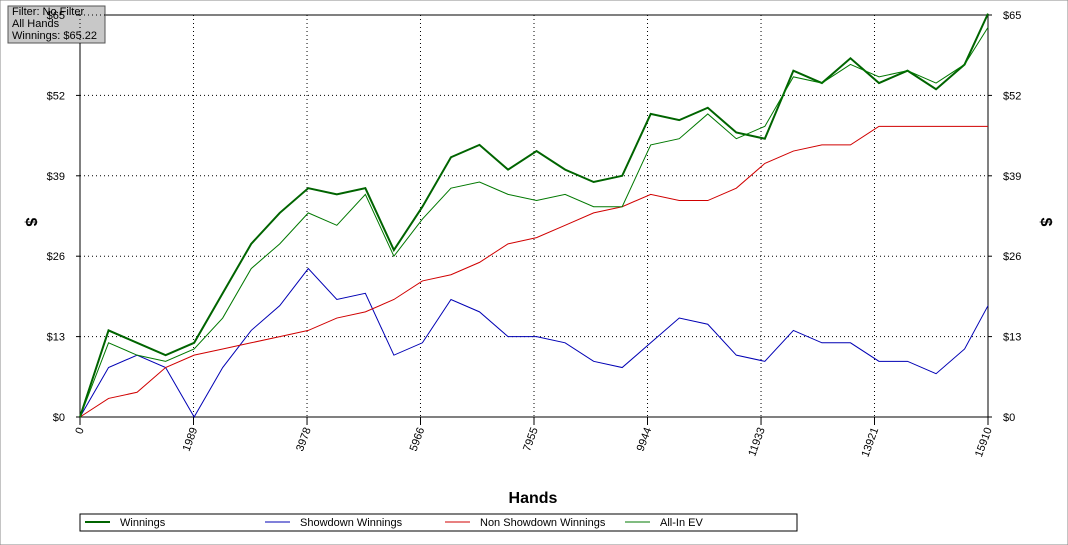  I want to click on info-line: Winnings: $65.22, so click(54, 36).